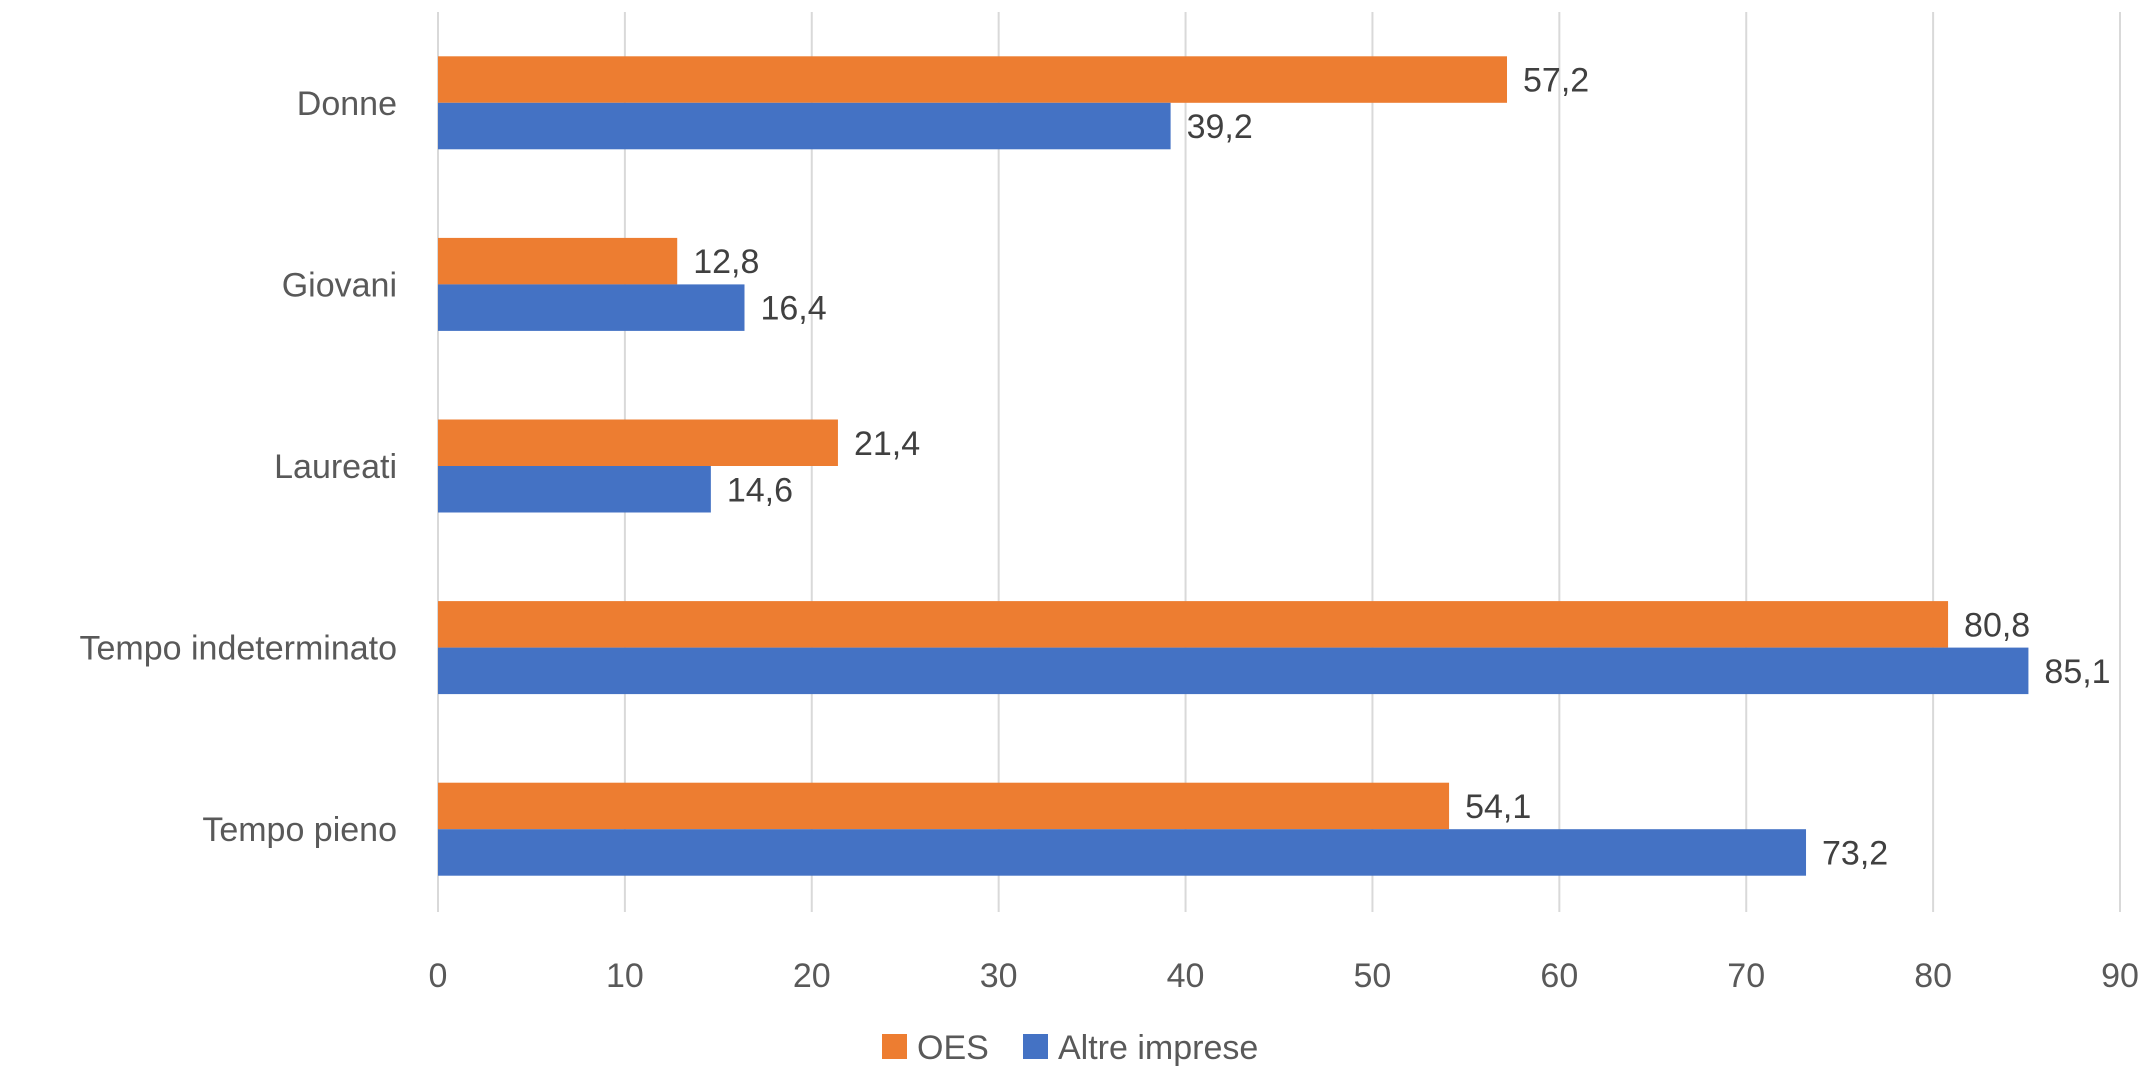  I want to click on legend: OES Altre imprese, so click(1070, 1048).